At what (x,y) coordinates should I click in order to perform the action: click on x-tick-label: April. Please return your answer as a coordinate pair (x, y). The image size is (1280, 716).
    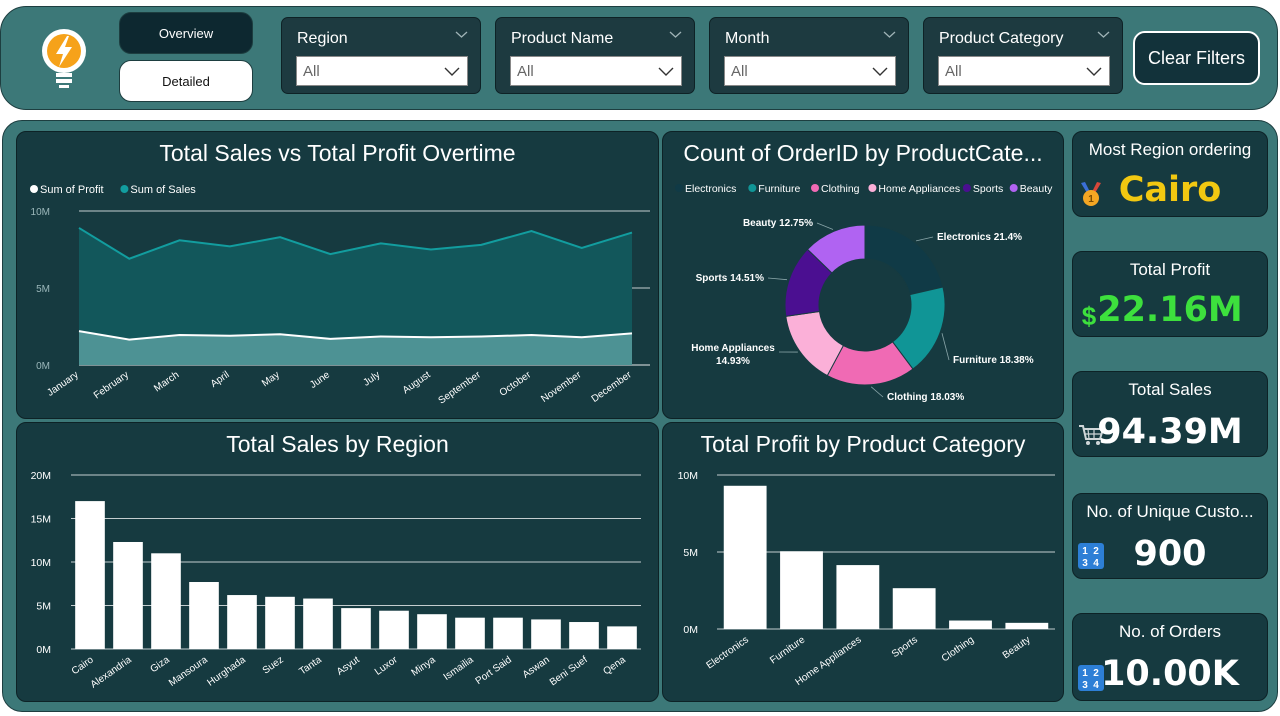
    Looking at the image, I should click on (220, 379).